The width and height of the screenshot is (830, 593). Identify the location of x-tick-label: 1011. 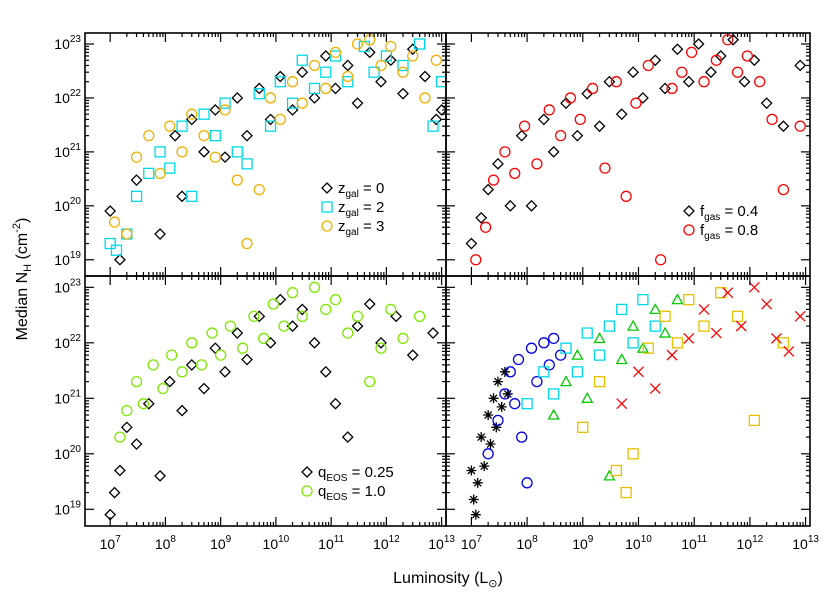
(694, 543).